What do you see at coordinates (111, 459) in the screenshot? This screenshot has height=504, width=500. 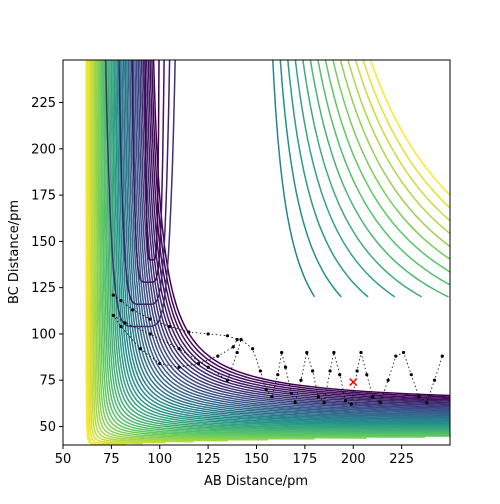 I see `x-tick-label: 75` at bounding box center [111, 459].